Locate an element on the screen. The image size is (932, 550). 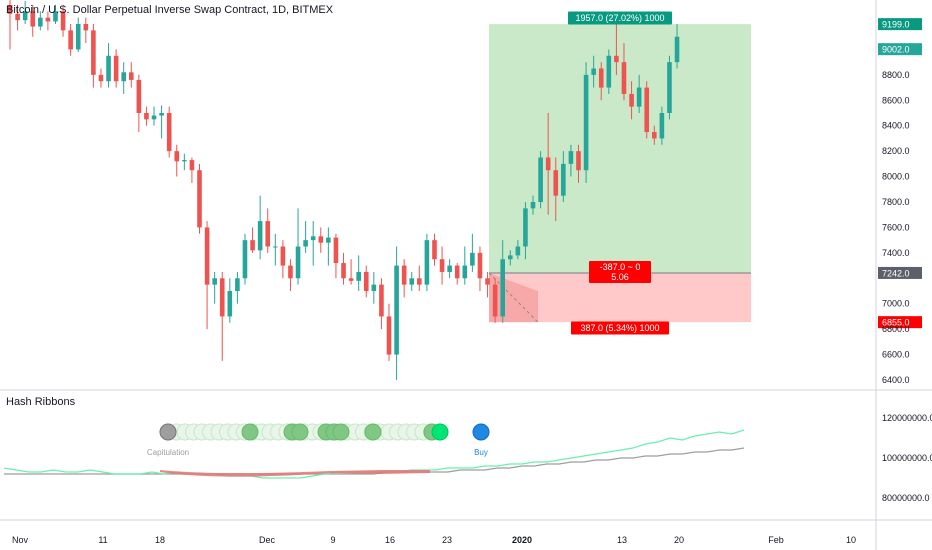
profit-label-text: 1957.0 (27.02%) 1000 is located at coordinates (619, 18).